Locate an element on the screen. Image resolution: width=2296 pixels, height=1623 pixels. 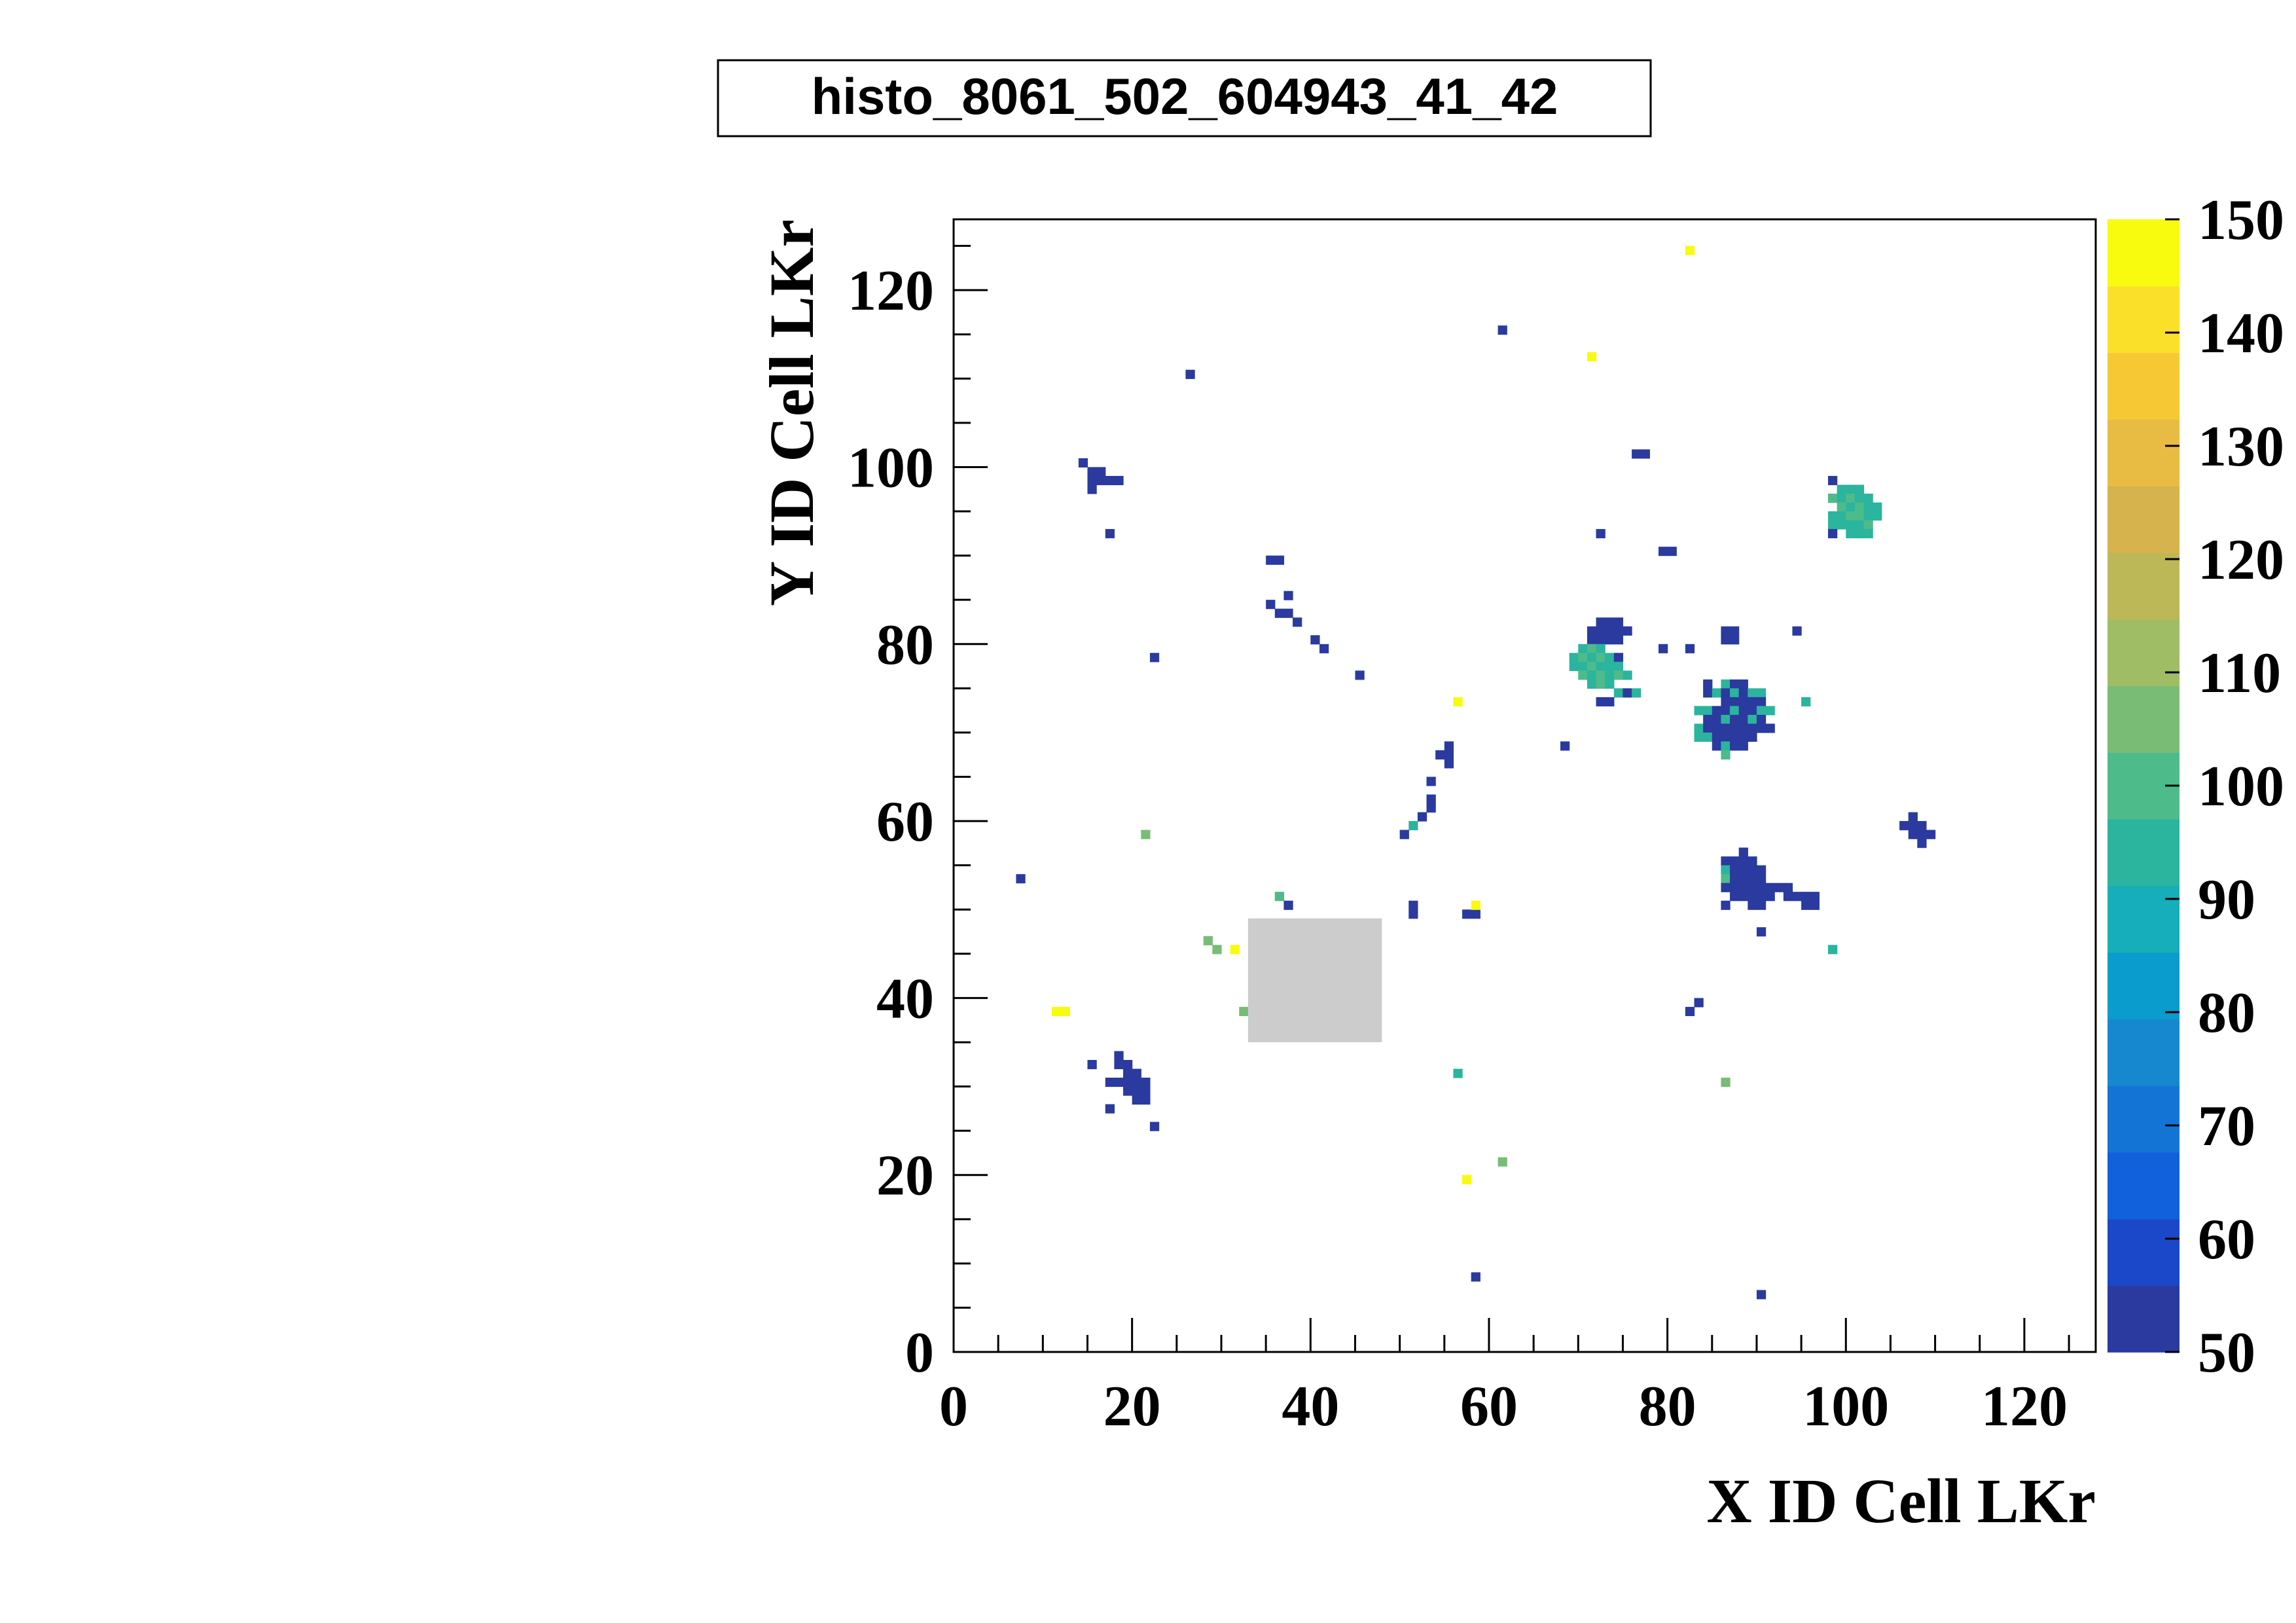
color-scale-label: 150 is located at coordinates (2241, 220).